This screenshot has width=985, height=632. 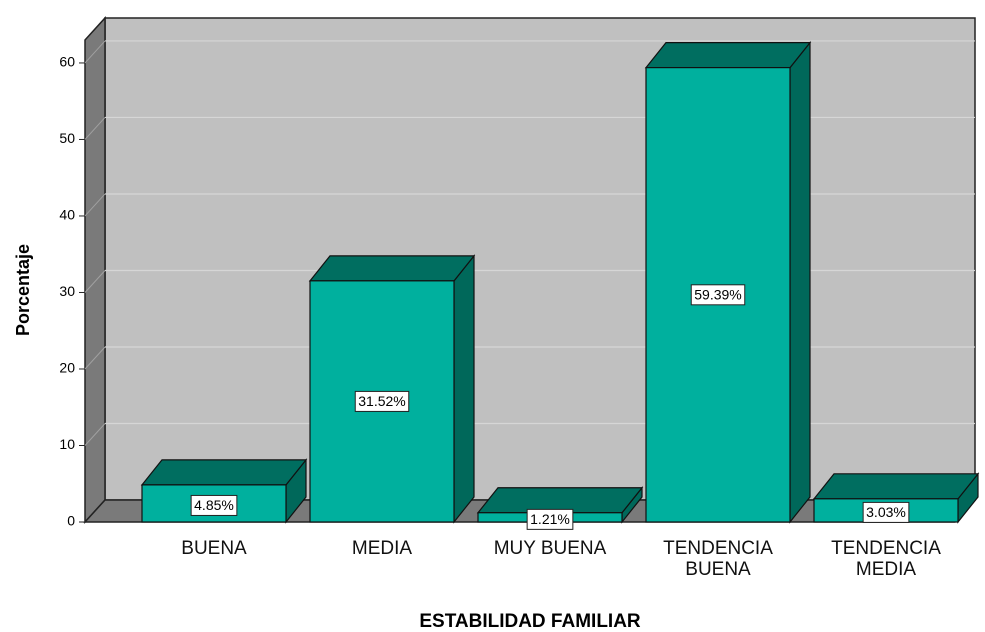 I want to click on x-tick-label: TENDENCIA MEDIA, so click(x=886, y=559).